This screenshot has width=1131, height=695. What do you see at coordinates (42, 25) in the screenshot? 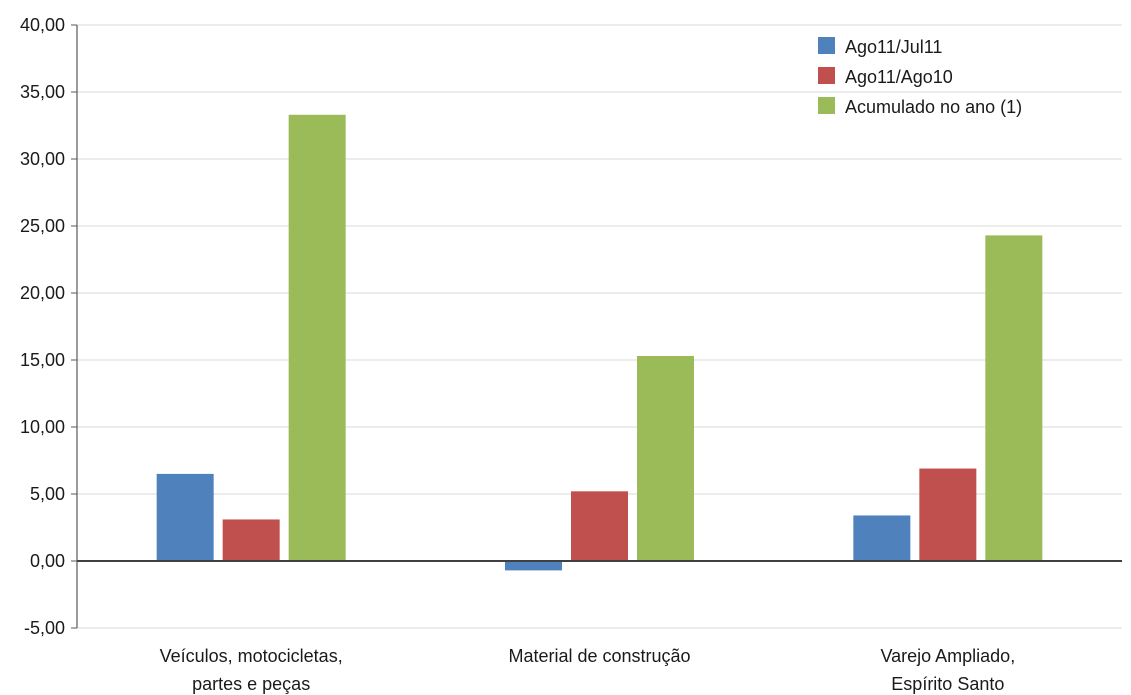
I see `y-tick-label: 40,00` at bounding box center [42, 25].